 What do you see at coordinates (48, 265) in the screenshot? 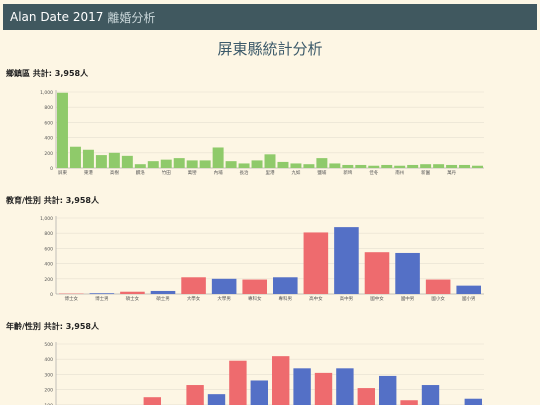
I see `chart2-ytick-label: 400` at bounding box center [48, 265].